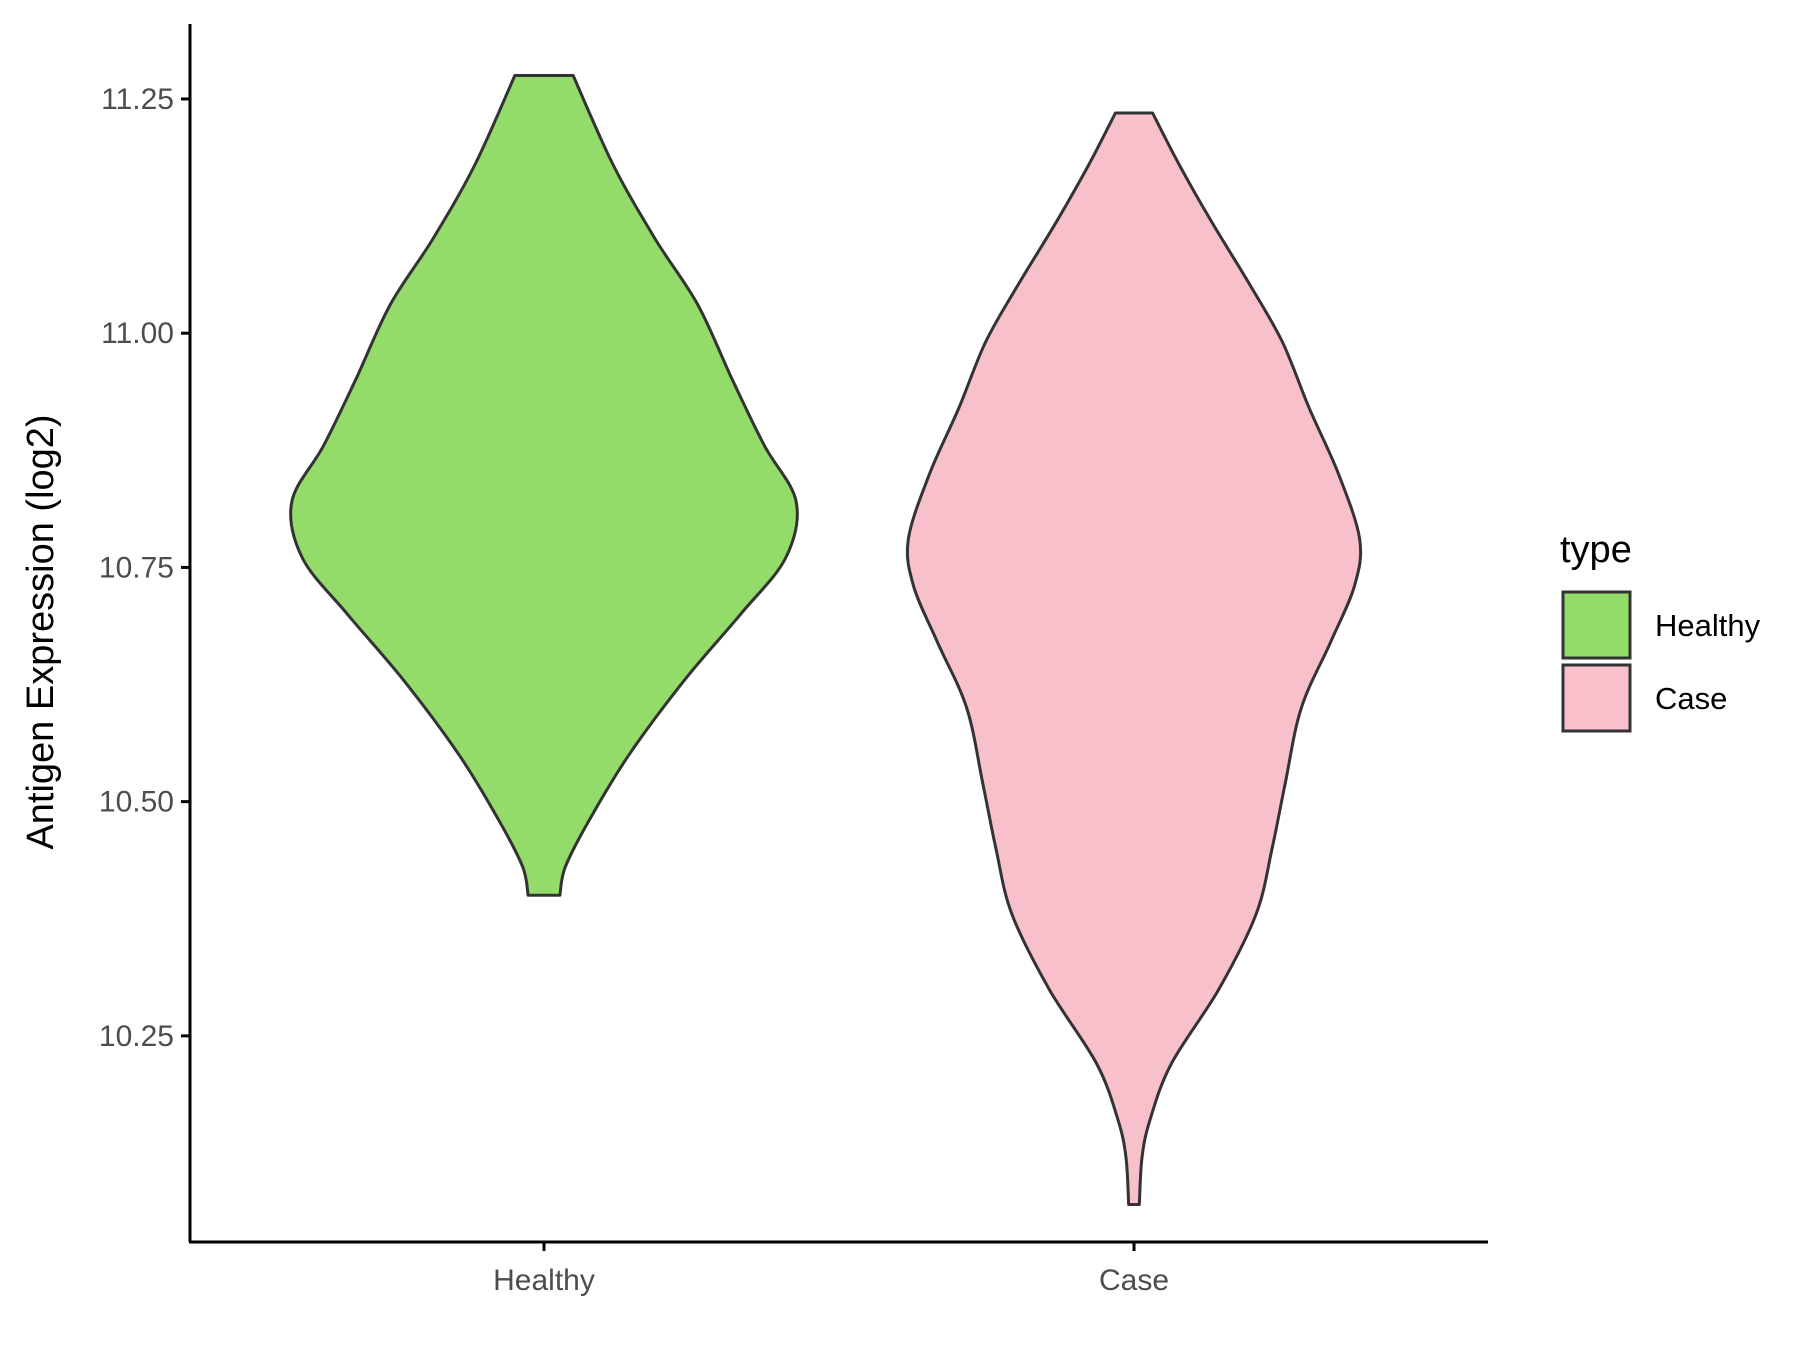 This screenshot has width=1800, height=1350. Describe the element at coordinates (831, 1269) in the screenshot. I see `x-ticks: Healthy Case` at that location.